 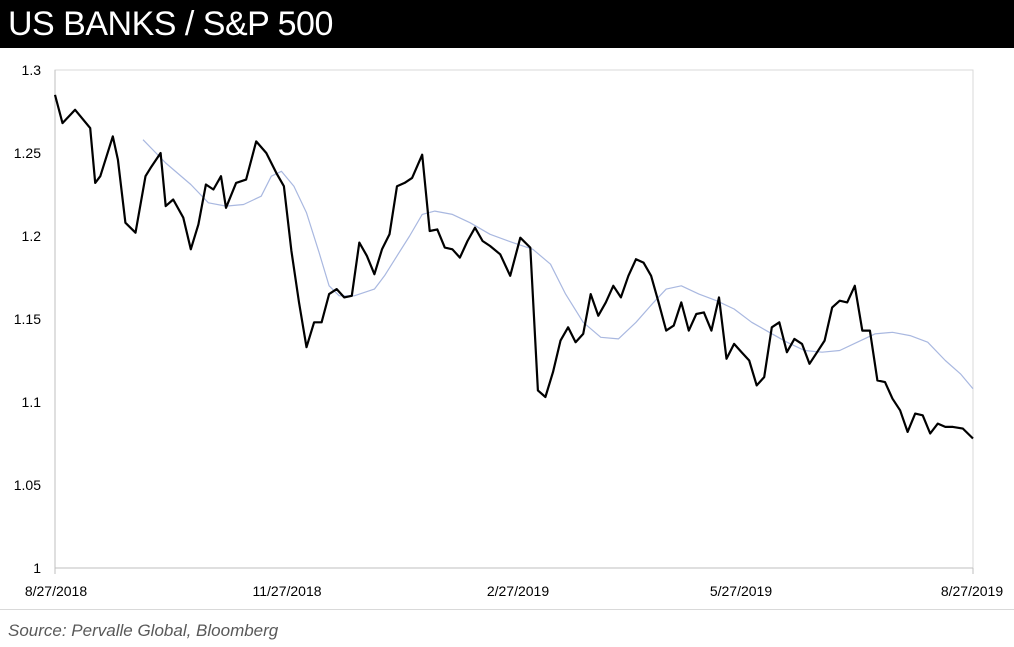 What do you see at coordinates (741, 591) in the screenshot?
I see `x-tick-label: 5/27/2019` at bounding box center [741, 591].